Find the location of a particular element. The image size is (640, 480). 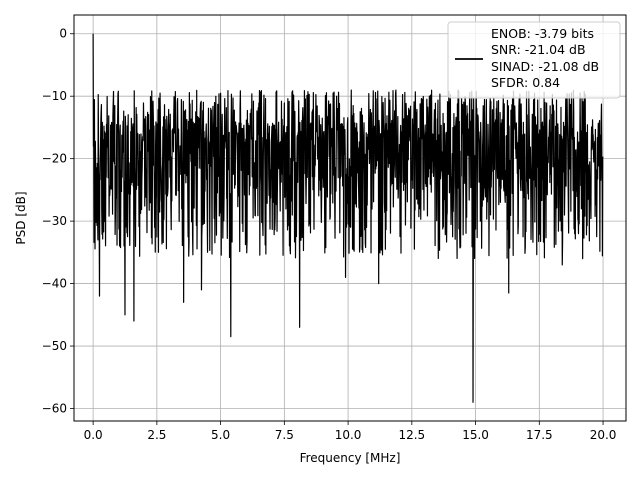

x-axis-label: Frequency [MHz] is located at coordinates (350, 458).